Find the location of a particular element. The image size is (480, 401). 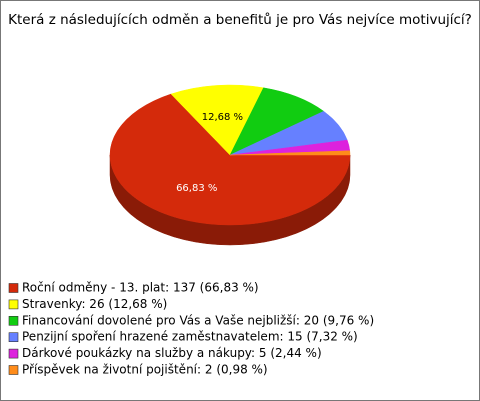

value-label: 66,83 % is located at coordinates (196, 188).